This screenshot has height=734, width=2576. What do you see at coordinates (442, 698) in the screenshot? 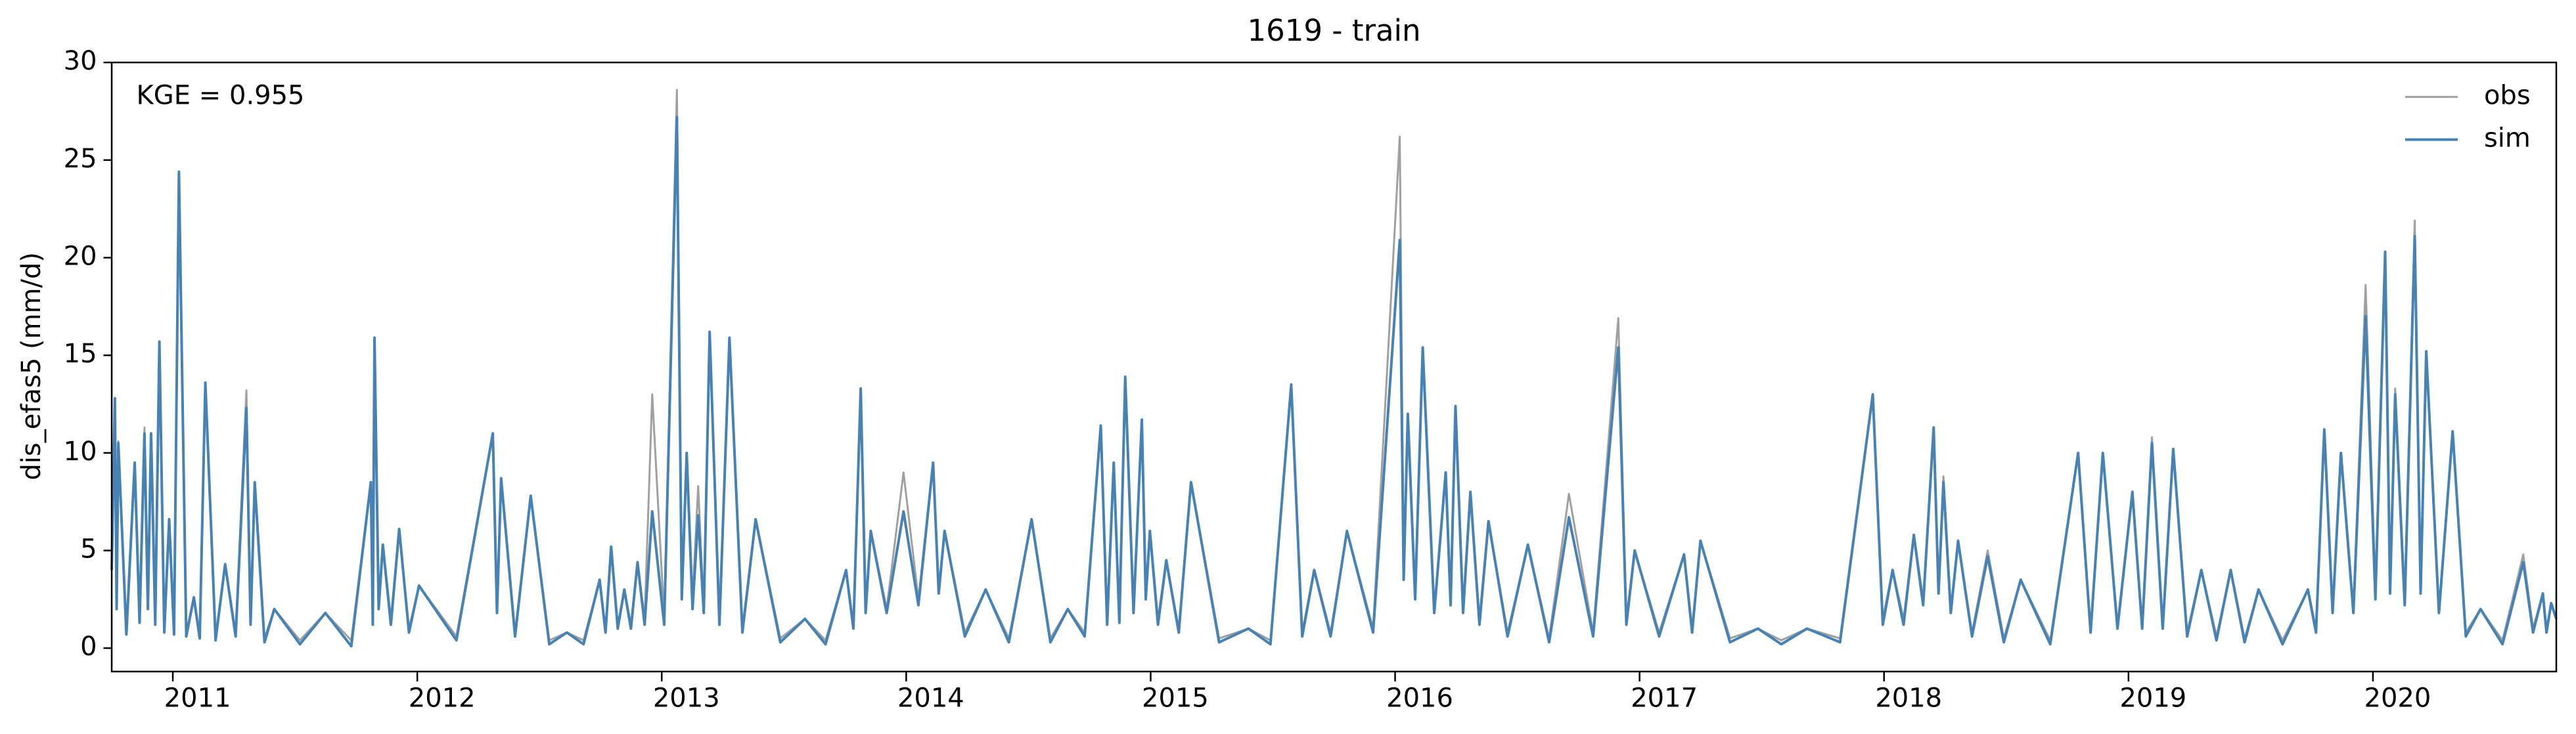
I see `x-tick-label: 2012` at bounding box center [442, 698].